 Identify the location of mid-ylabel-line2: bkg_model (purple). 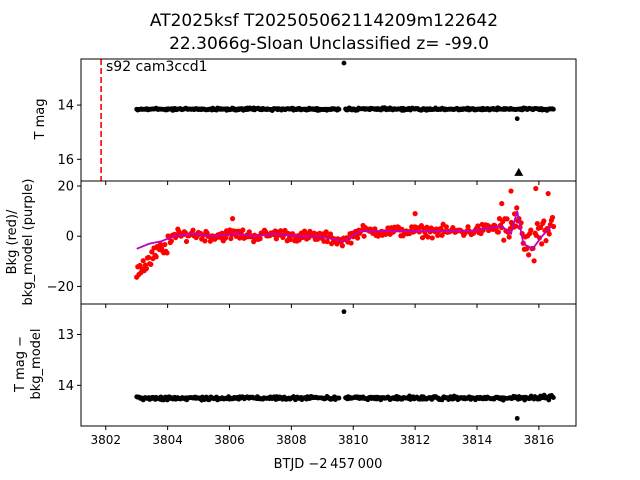
(28, 242).